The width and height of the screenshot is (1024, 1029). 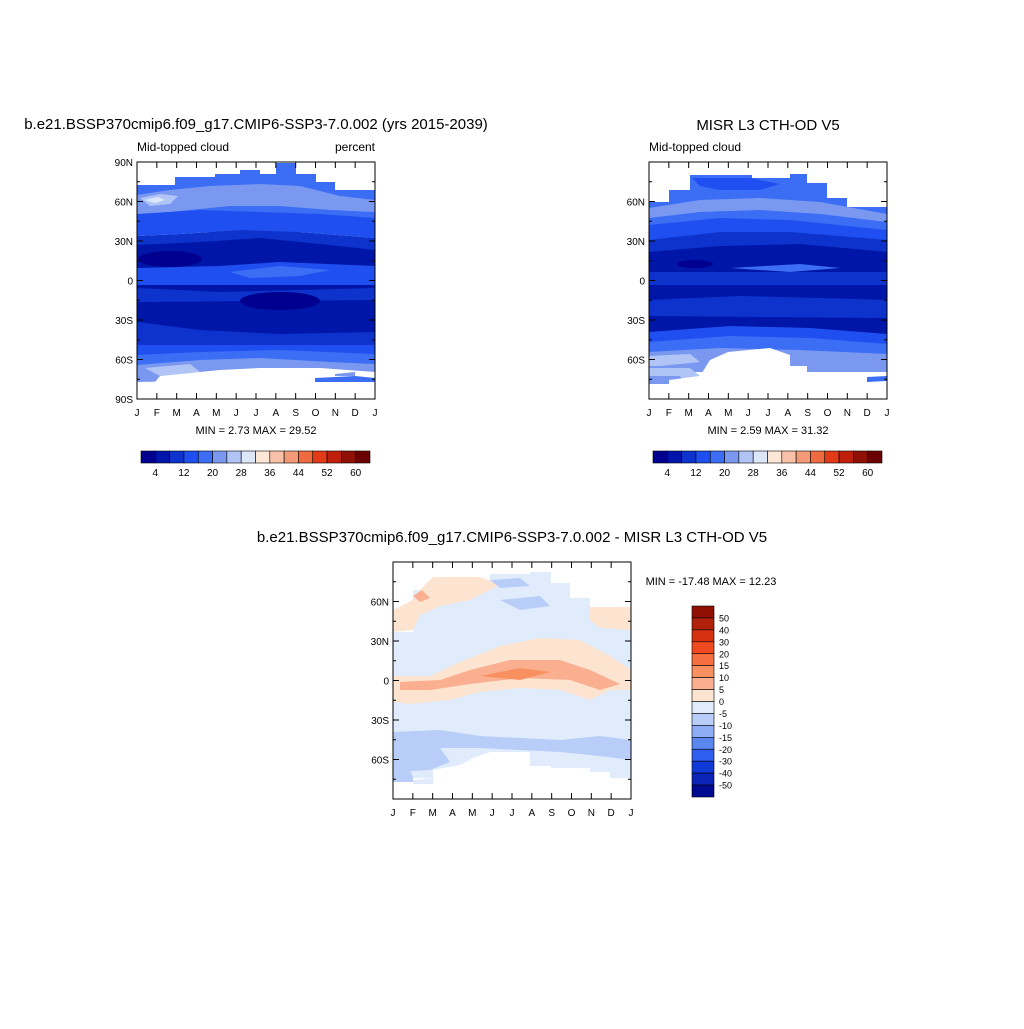 I want to click on colorbar-label: 5, so click(x=721, y=690).